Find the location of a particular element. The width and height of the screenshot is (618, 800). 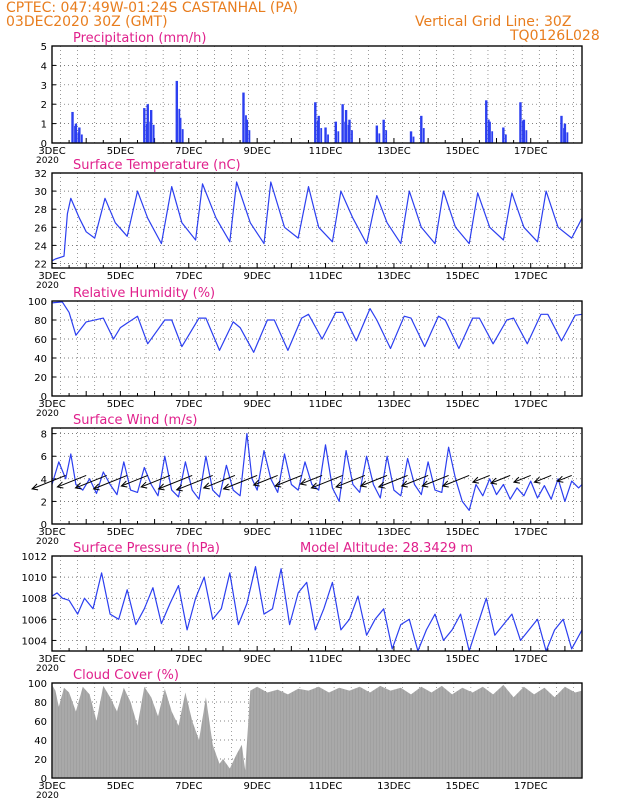

precip-title: Precipitation (mm/h) is located at coordinates (139, 38).